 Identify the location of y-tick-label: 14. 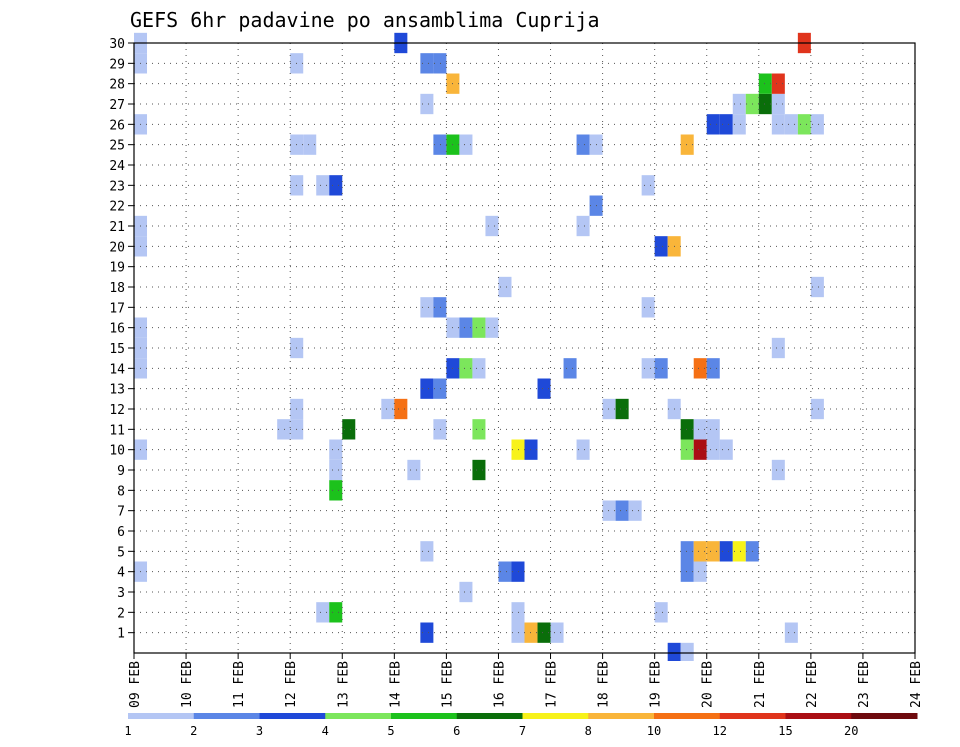
(117, 369).